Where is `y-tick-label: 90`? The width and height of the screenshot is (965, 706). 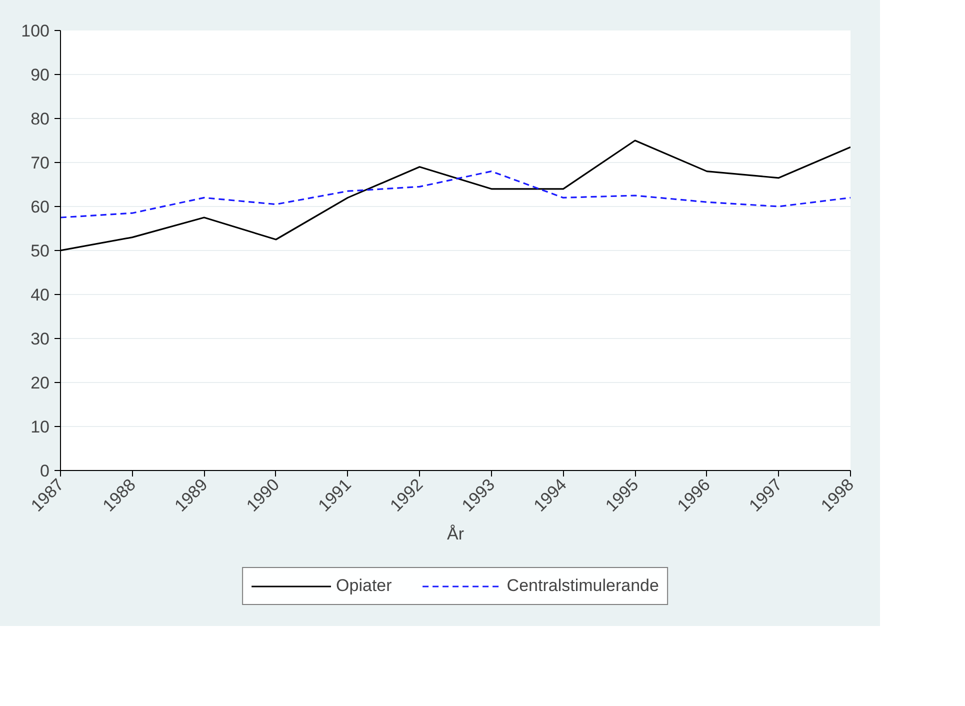
y-tick-label: 90 is located at coordinates (40, 75).